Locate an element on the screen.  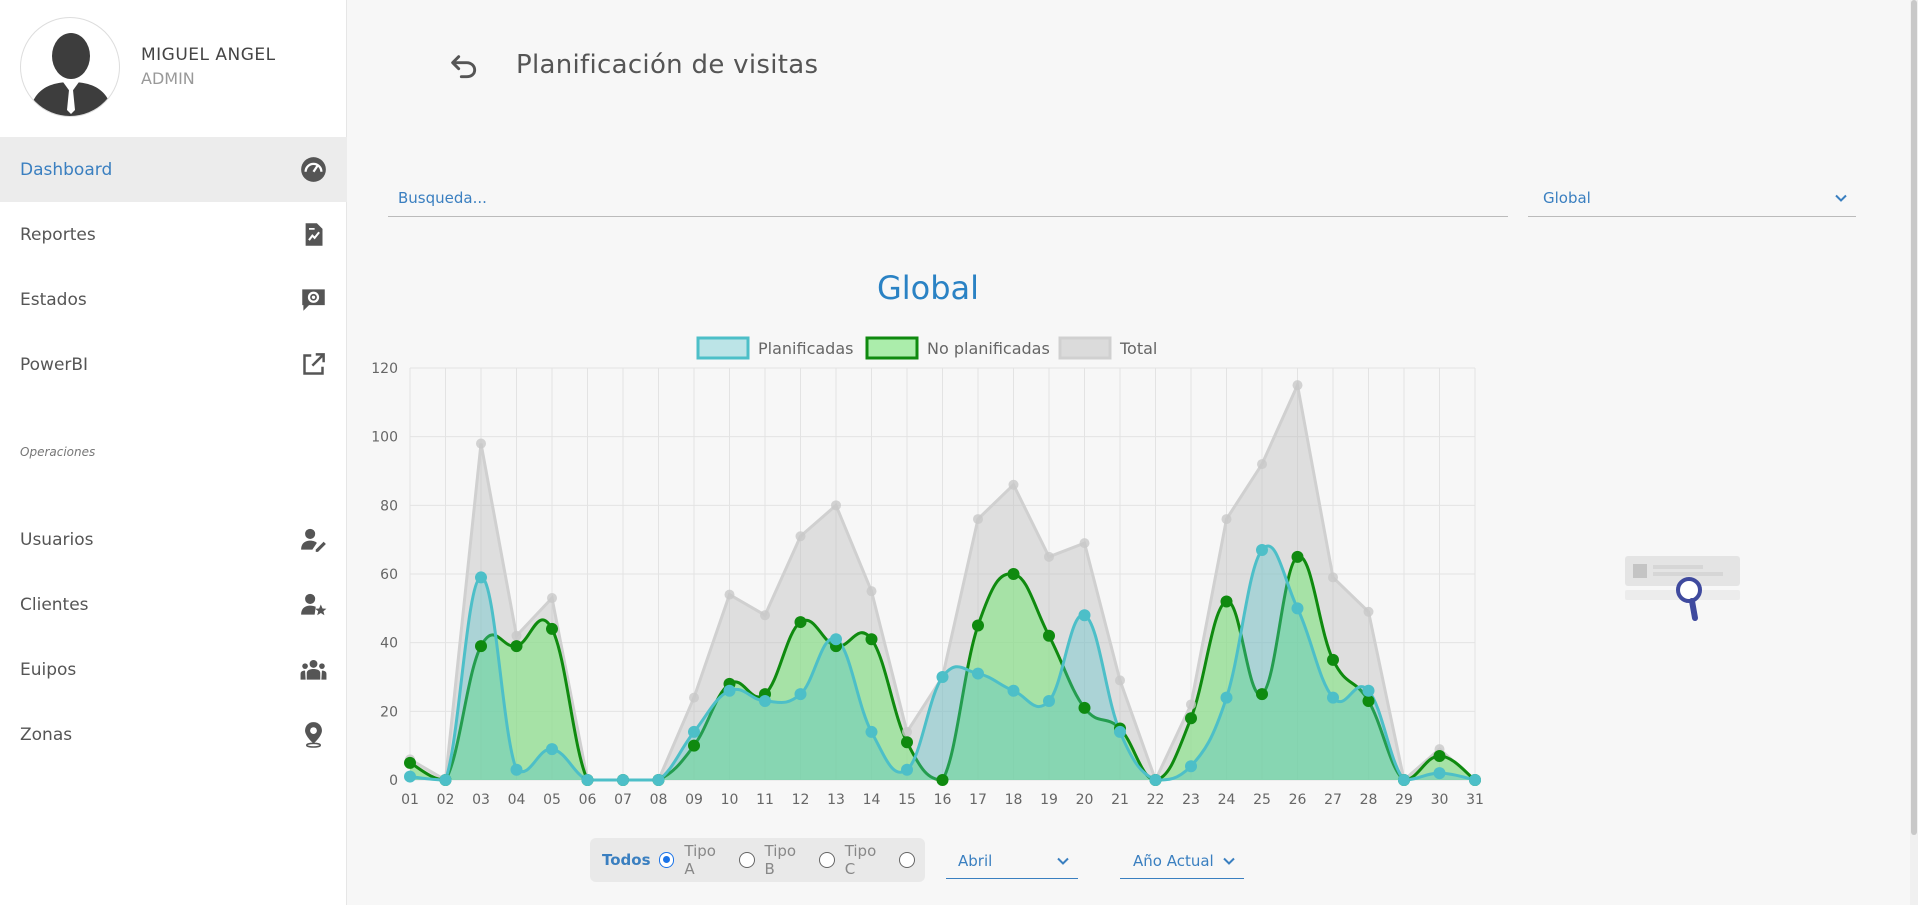
radio-tipo-b is located at coordinates (826, 860).